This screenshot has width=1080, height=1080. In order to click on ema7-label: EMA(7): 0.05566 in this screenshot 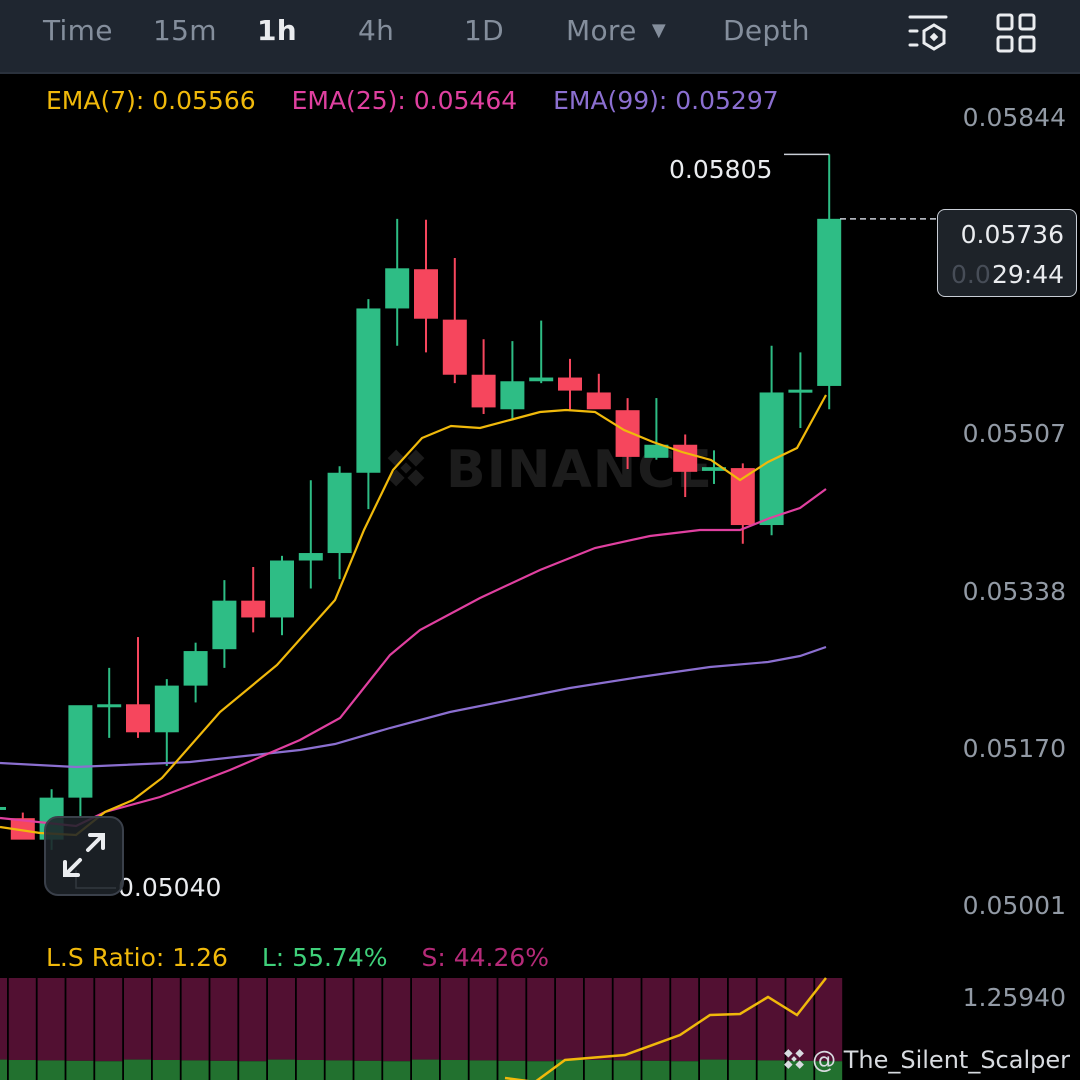, I will do `click(151, 100)`.